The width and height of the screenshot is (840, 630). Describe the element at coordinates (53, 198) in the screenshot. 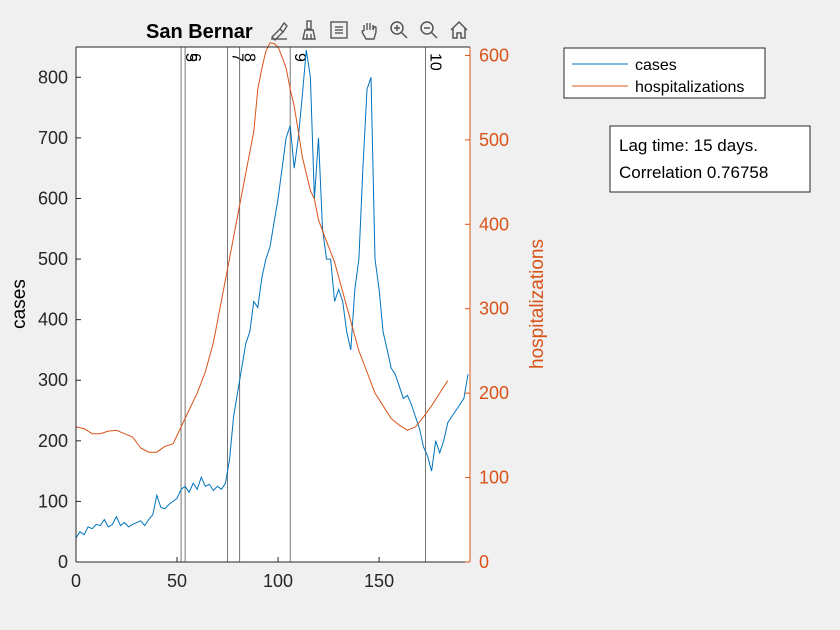

I see `y-left-tick-label: 600` at that location.